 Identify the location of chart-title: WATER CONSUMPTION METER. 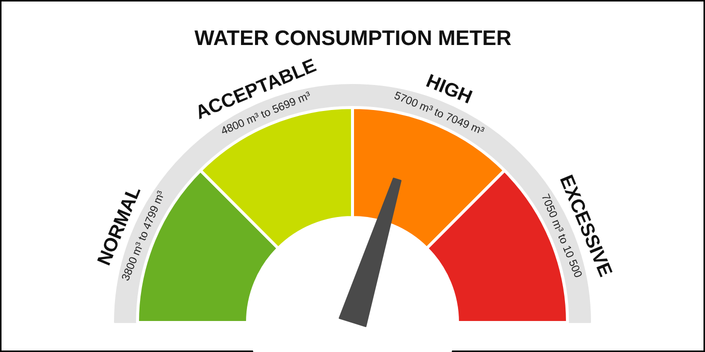
(353, 38).